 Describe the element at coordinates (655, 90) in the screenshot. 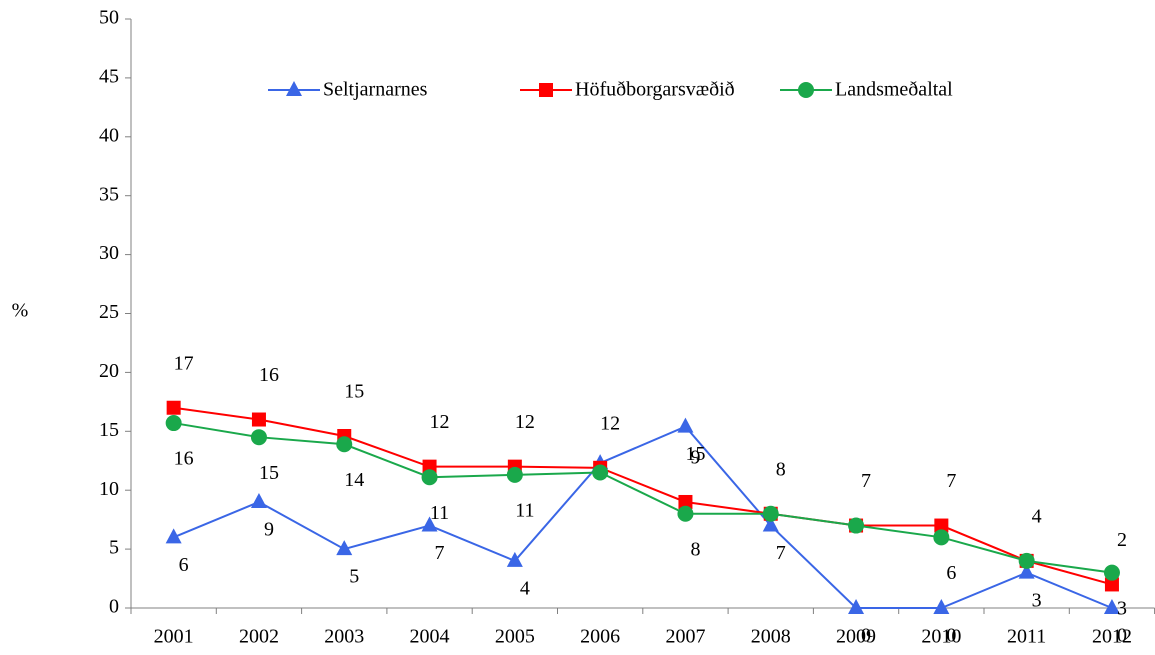

I see `legend-label: Höfuðborgarsvæðið` at that location.